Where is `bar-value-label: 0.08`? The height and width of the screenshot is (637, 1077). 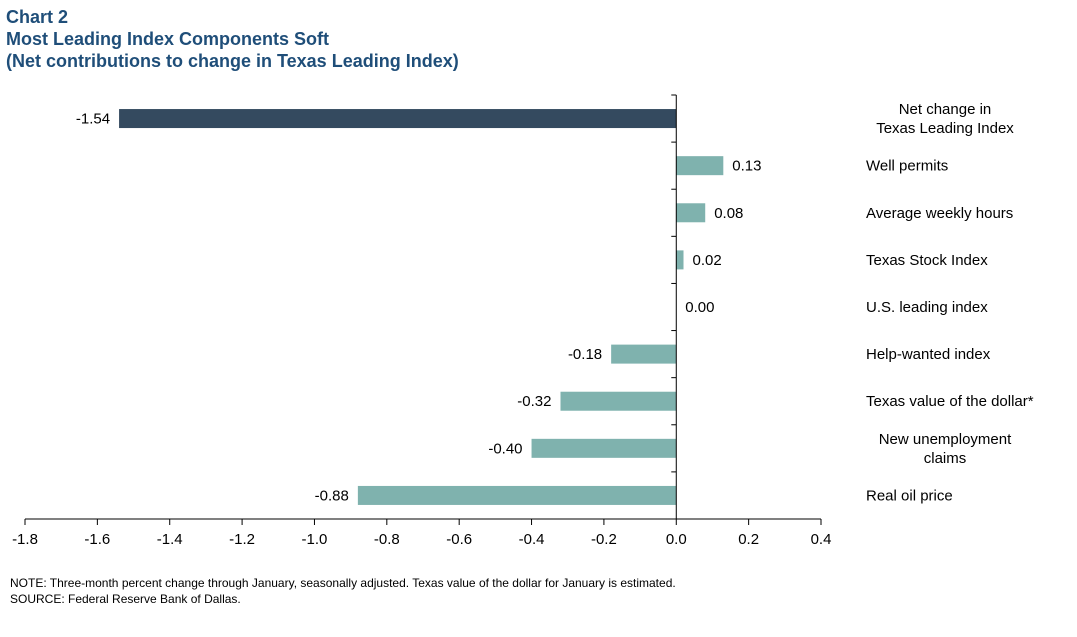 bar-value-label: 0.08 is located at coordinates (728, 213).